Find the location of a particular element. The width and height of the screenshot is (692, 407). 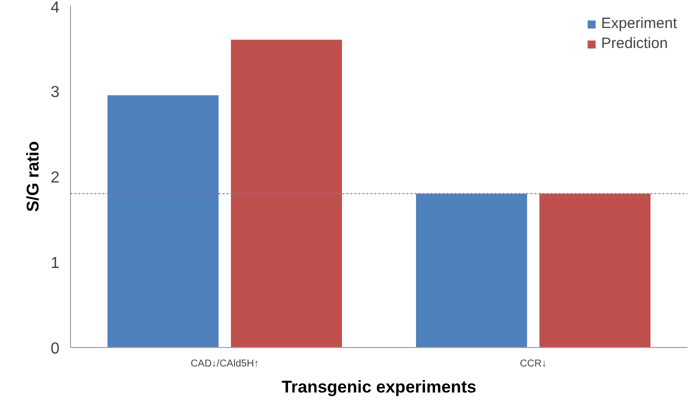

x-tick-label: CAD↓/CAld5H↑ is located at coordinates (224, 364).